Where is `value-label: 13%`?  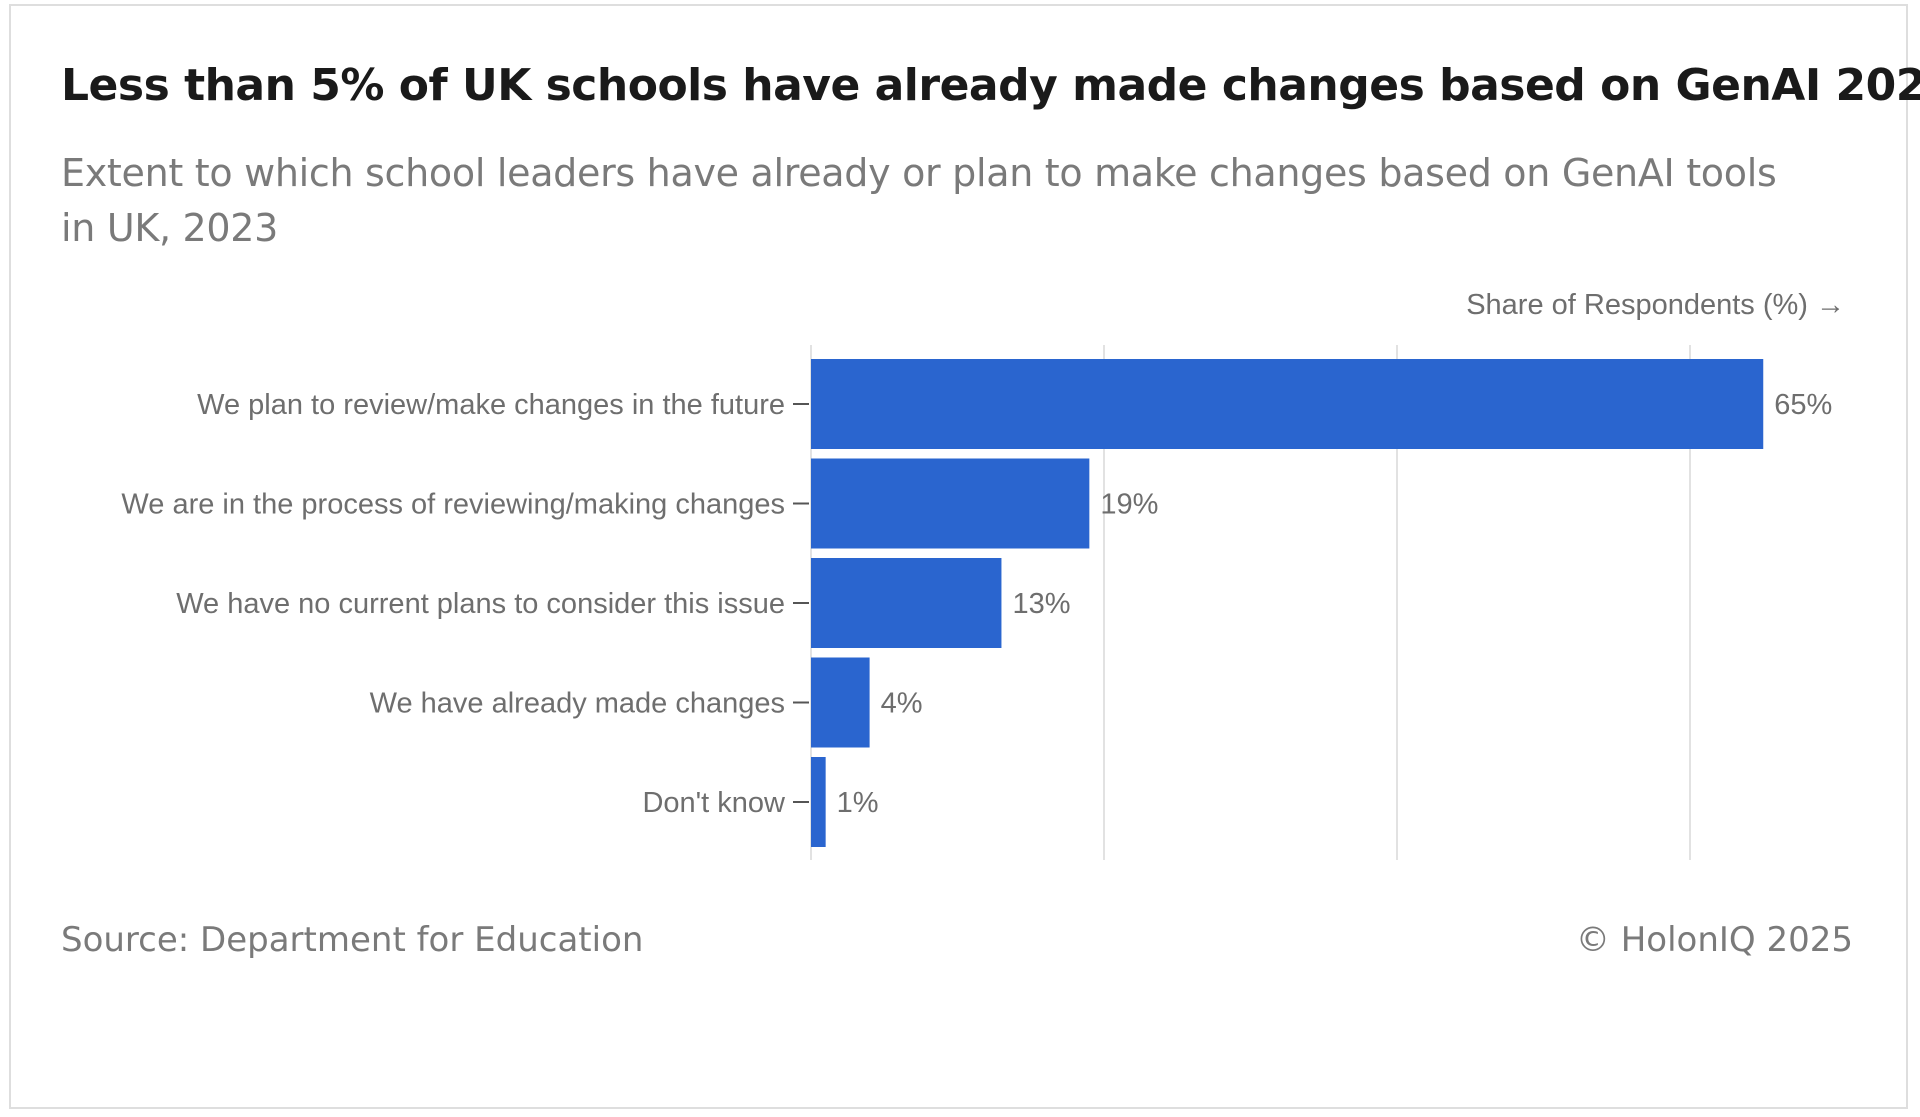
value-label: 13% is located at coordinates (1041, 604).